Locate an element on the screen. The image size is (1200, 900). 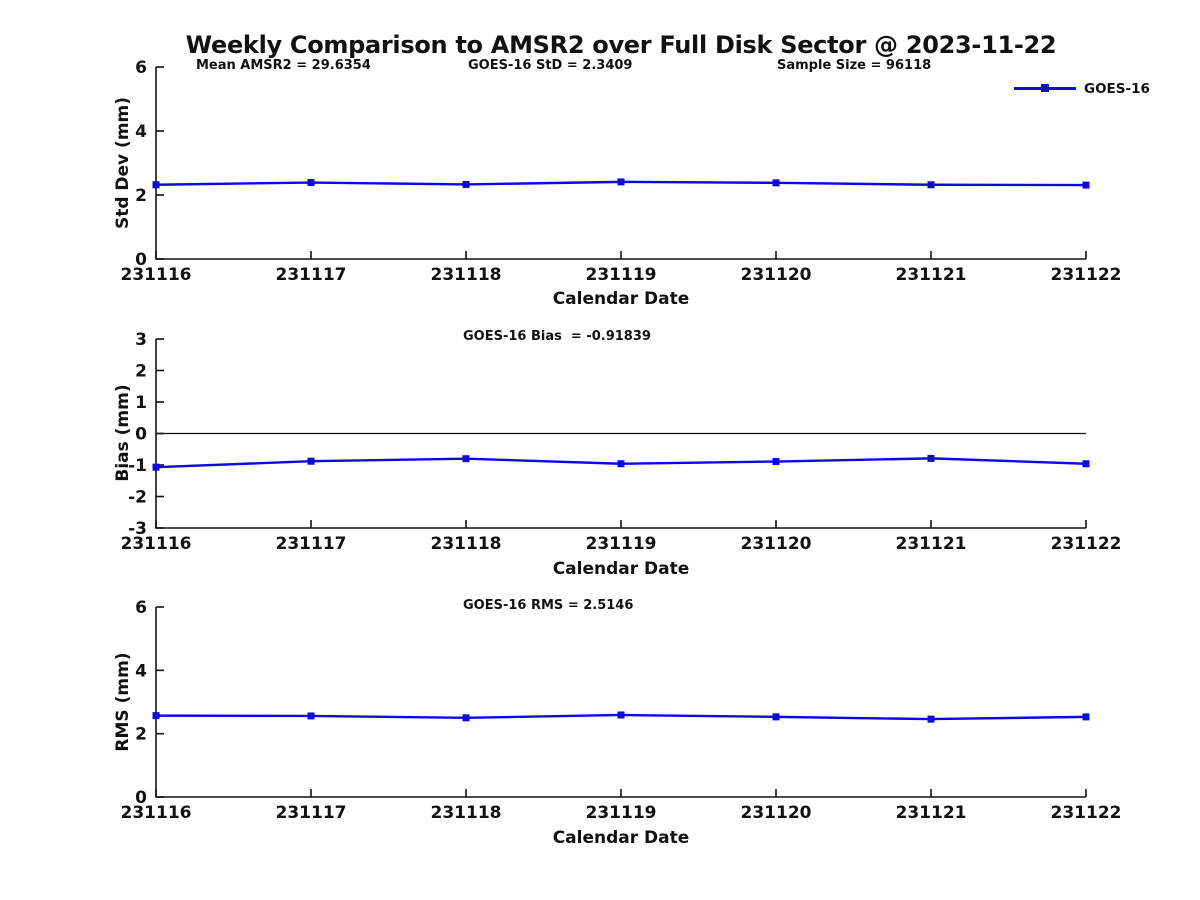
bias-x-tick-label: 231121 is located at coordinates (931, 544).